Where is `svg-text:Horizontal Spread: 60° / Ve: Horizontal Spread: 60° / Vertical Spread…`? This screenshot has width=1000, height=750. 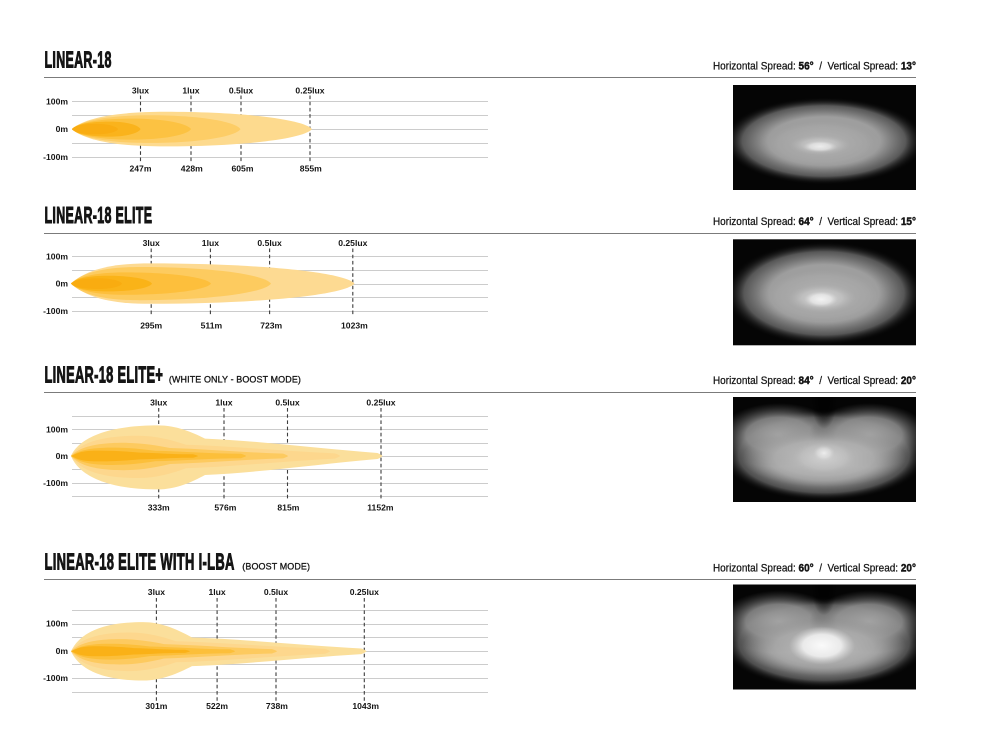
svg-text:Horizontal Spread: 60° / Ve: Horizontal Spread: 60° / Vertical Spread… is located at coordinates (814, 568).